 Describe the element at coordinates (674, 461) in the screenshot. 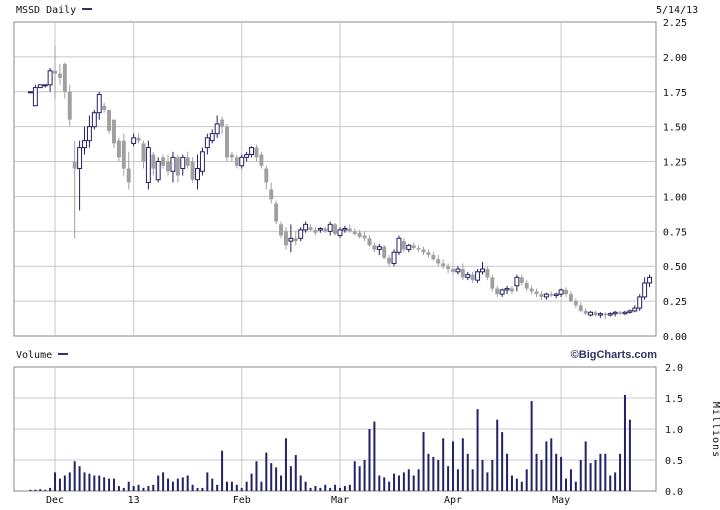

I see `volume-y-tick-label: 0.5` at that location.